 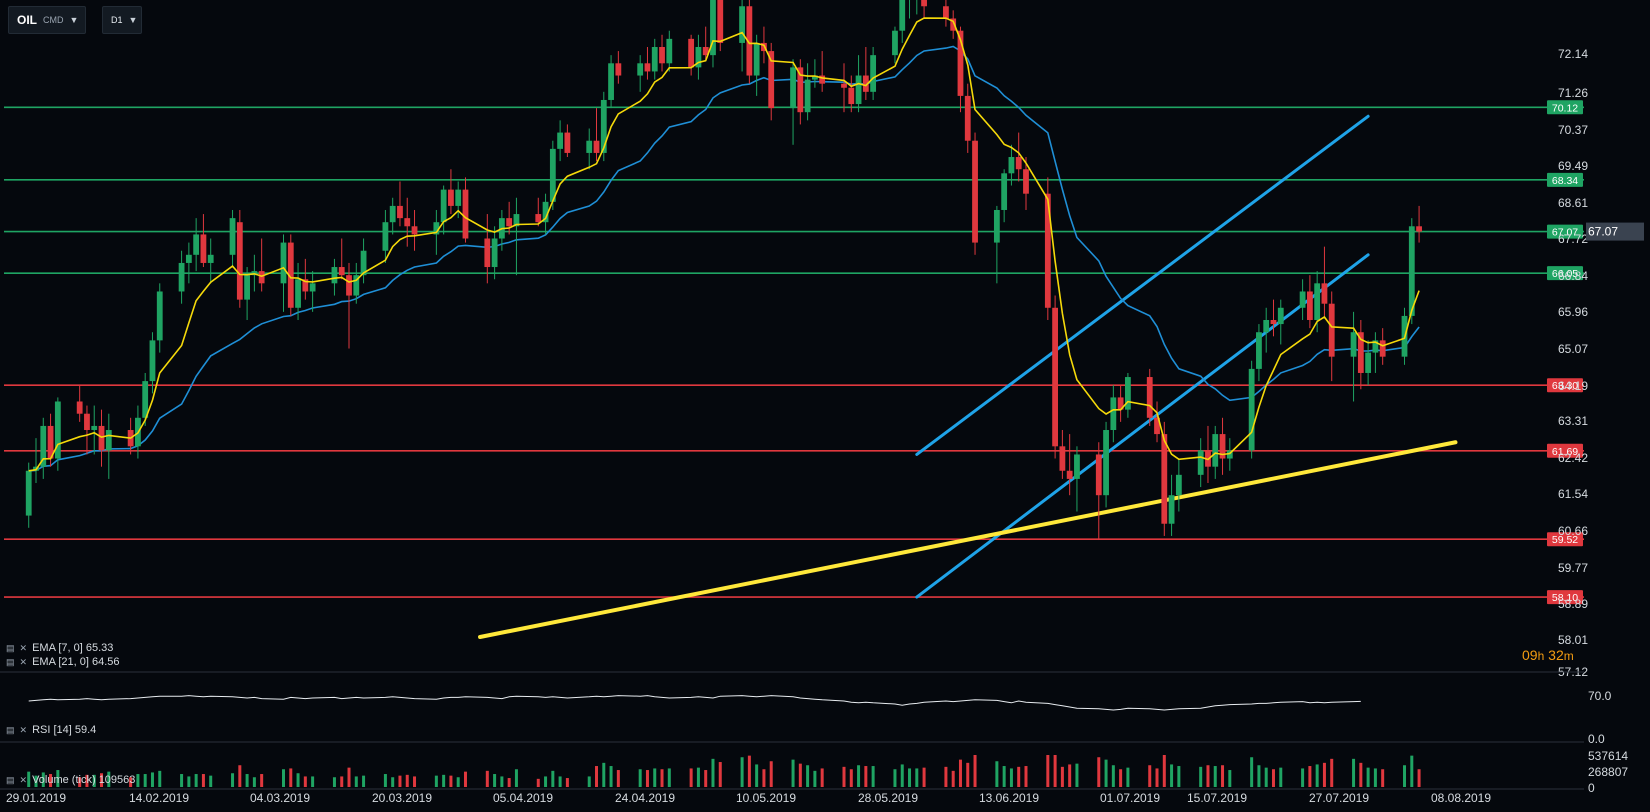 What do you see at coordinates (117, 20) in the screenshot?
I see `timeframe-label: D1` at bounding box center [117, 20].